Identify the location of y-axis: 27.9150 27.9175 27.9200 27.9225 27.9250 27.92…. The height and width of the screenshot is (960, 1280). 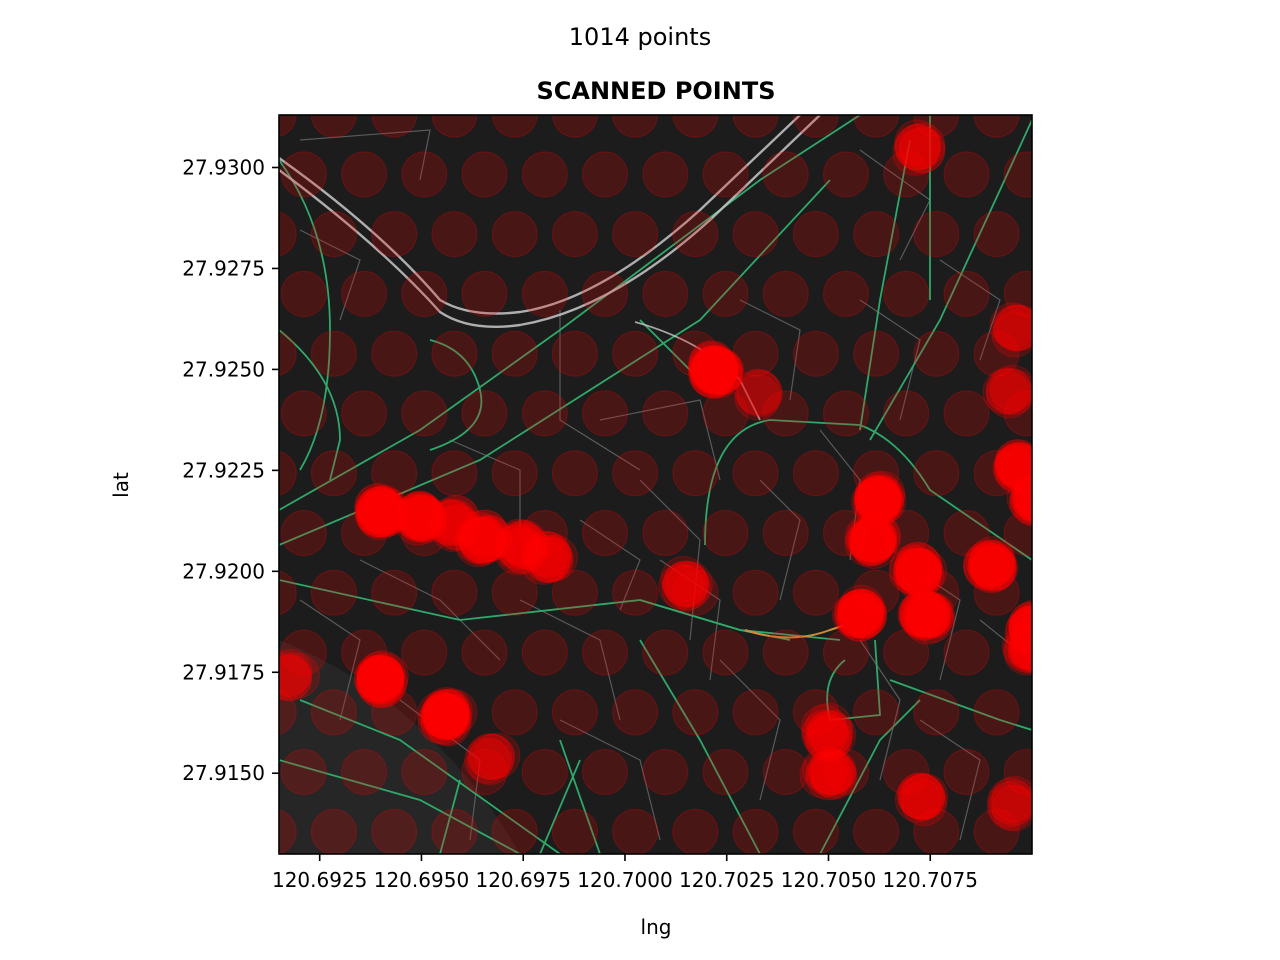
(230, 470).